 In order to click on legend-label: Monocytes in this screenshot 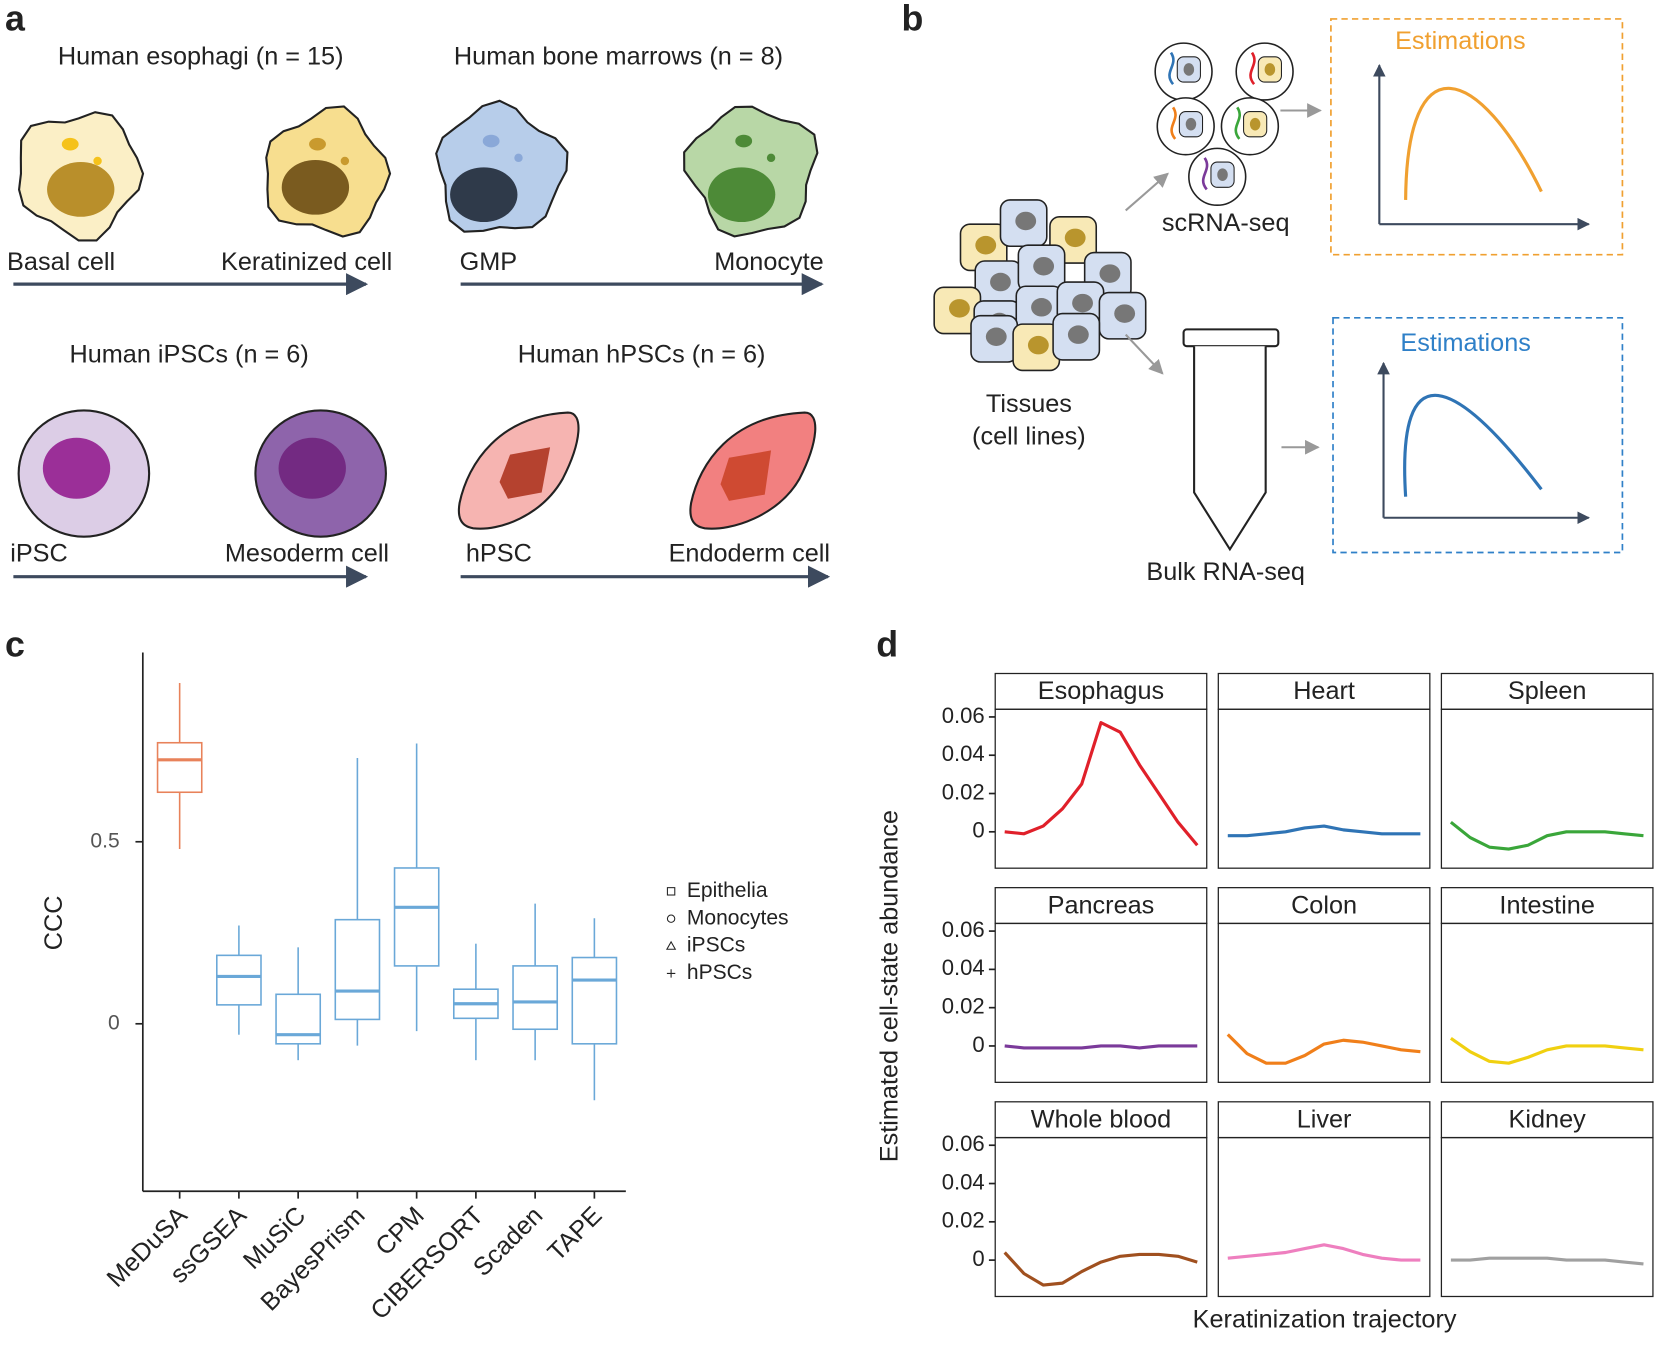, I will do `click(738, 917)`.